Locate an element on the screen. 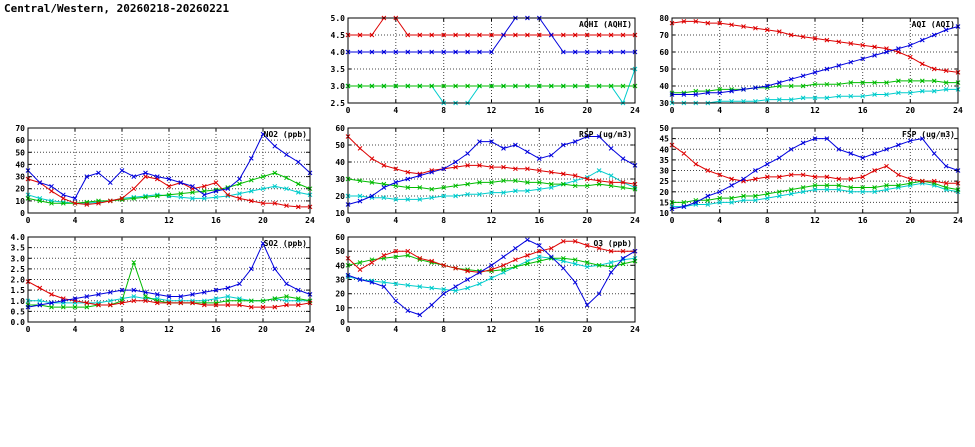  svg-text: NO2 (ppb) is located at coordinates (285, 134).